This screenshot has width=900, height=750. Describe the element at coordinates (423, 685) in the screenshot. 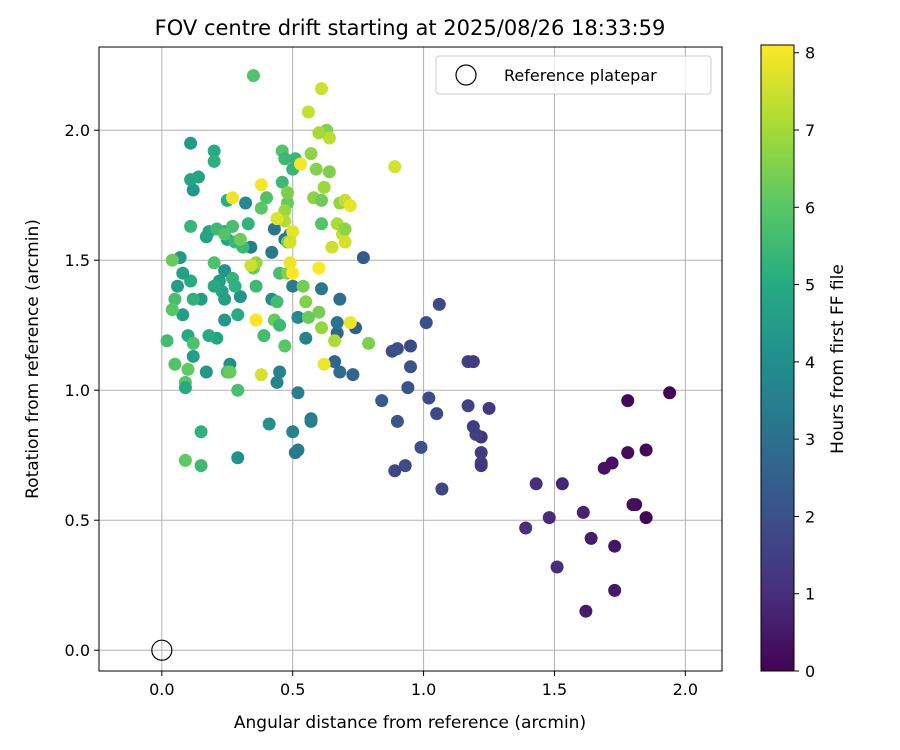

I see `x-axis-ticks: 0.0 0.5 1.0 1.5 2.0` at that location.